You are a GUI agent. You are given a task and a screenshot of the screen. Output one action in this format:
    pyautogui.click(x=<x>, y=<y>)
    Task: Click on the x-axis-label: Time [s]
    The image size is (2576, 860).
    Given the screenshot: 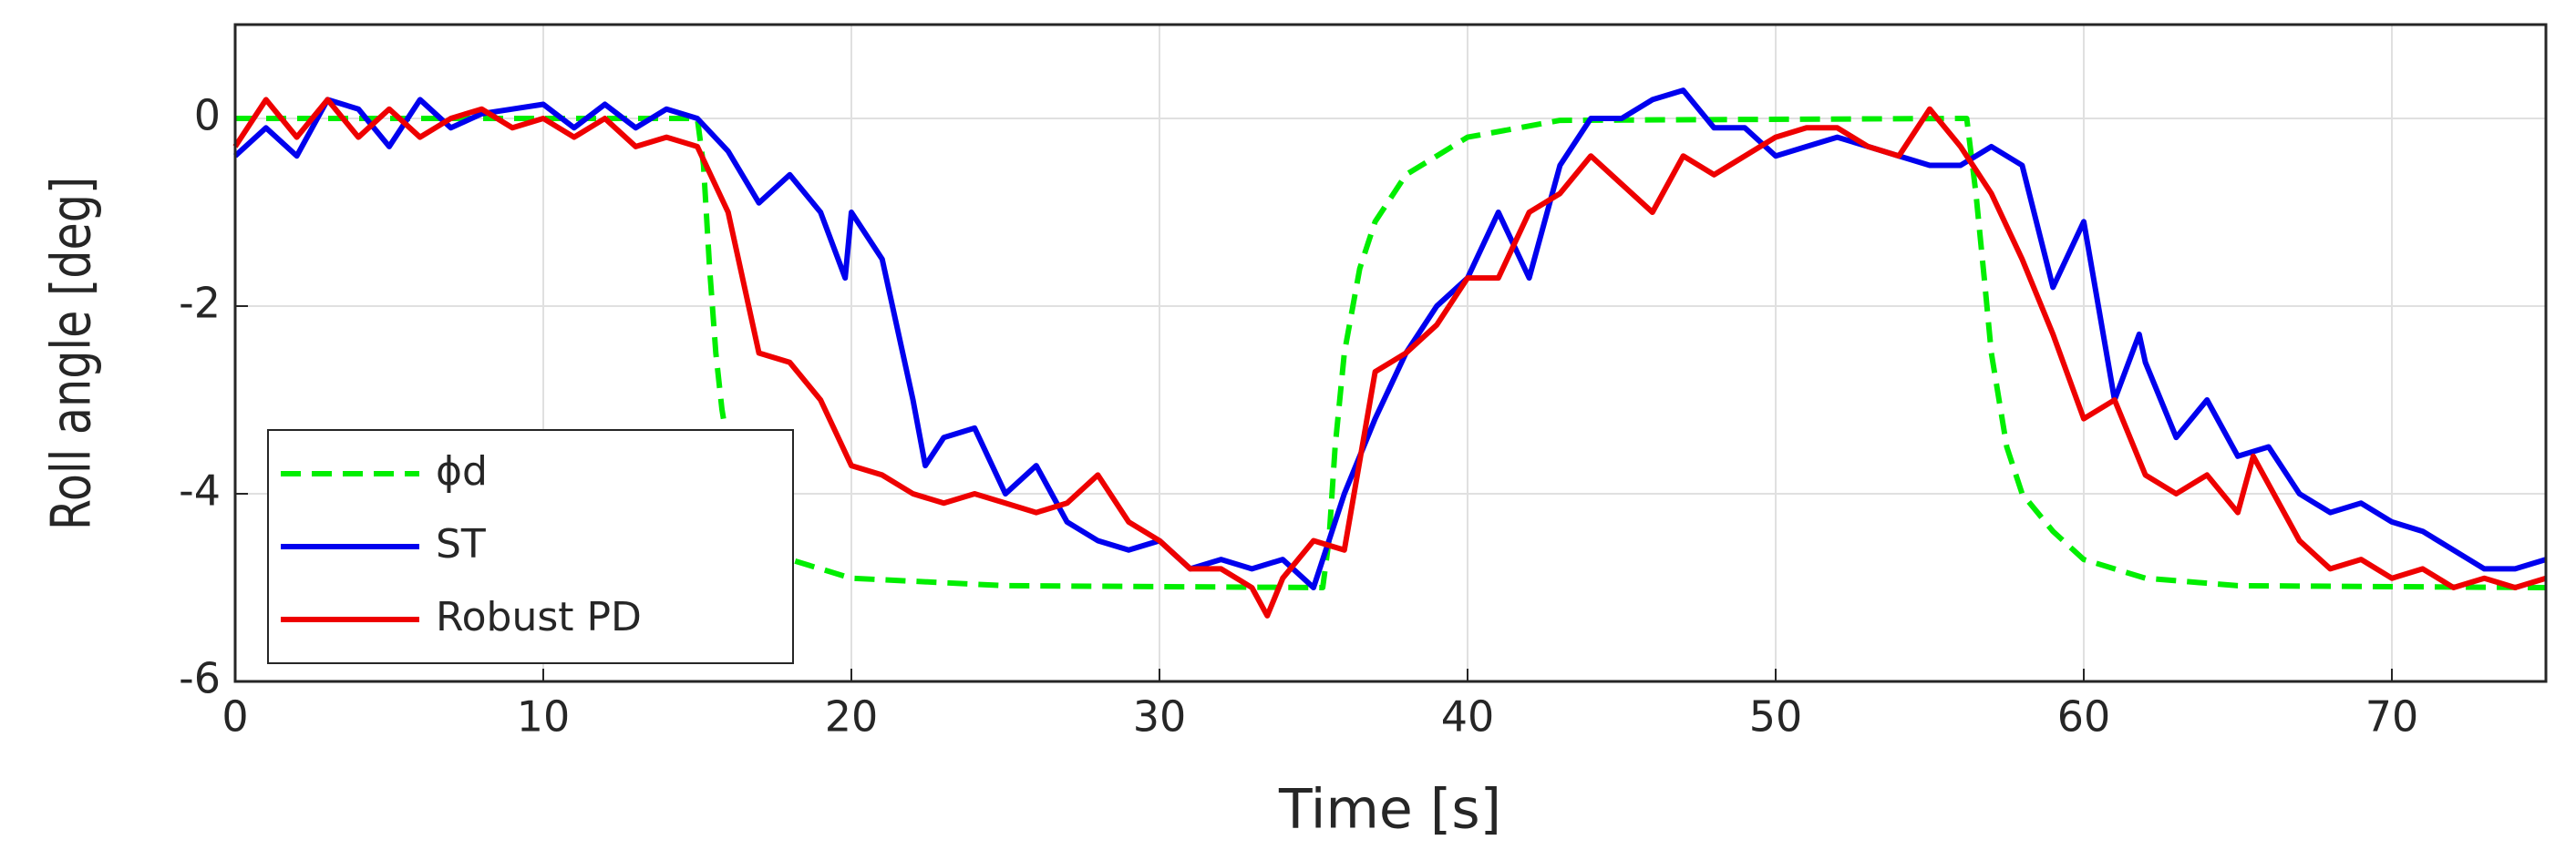 What is the action you would take?
    pyautogui.click(x=1389, y=810)
    